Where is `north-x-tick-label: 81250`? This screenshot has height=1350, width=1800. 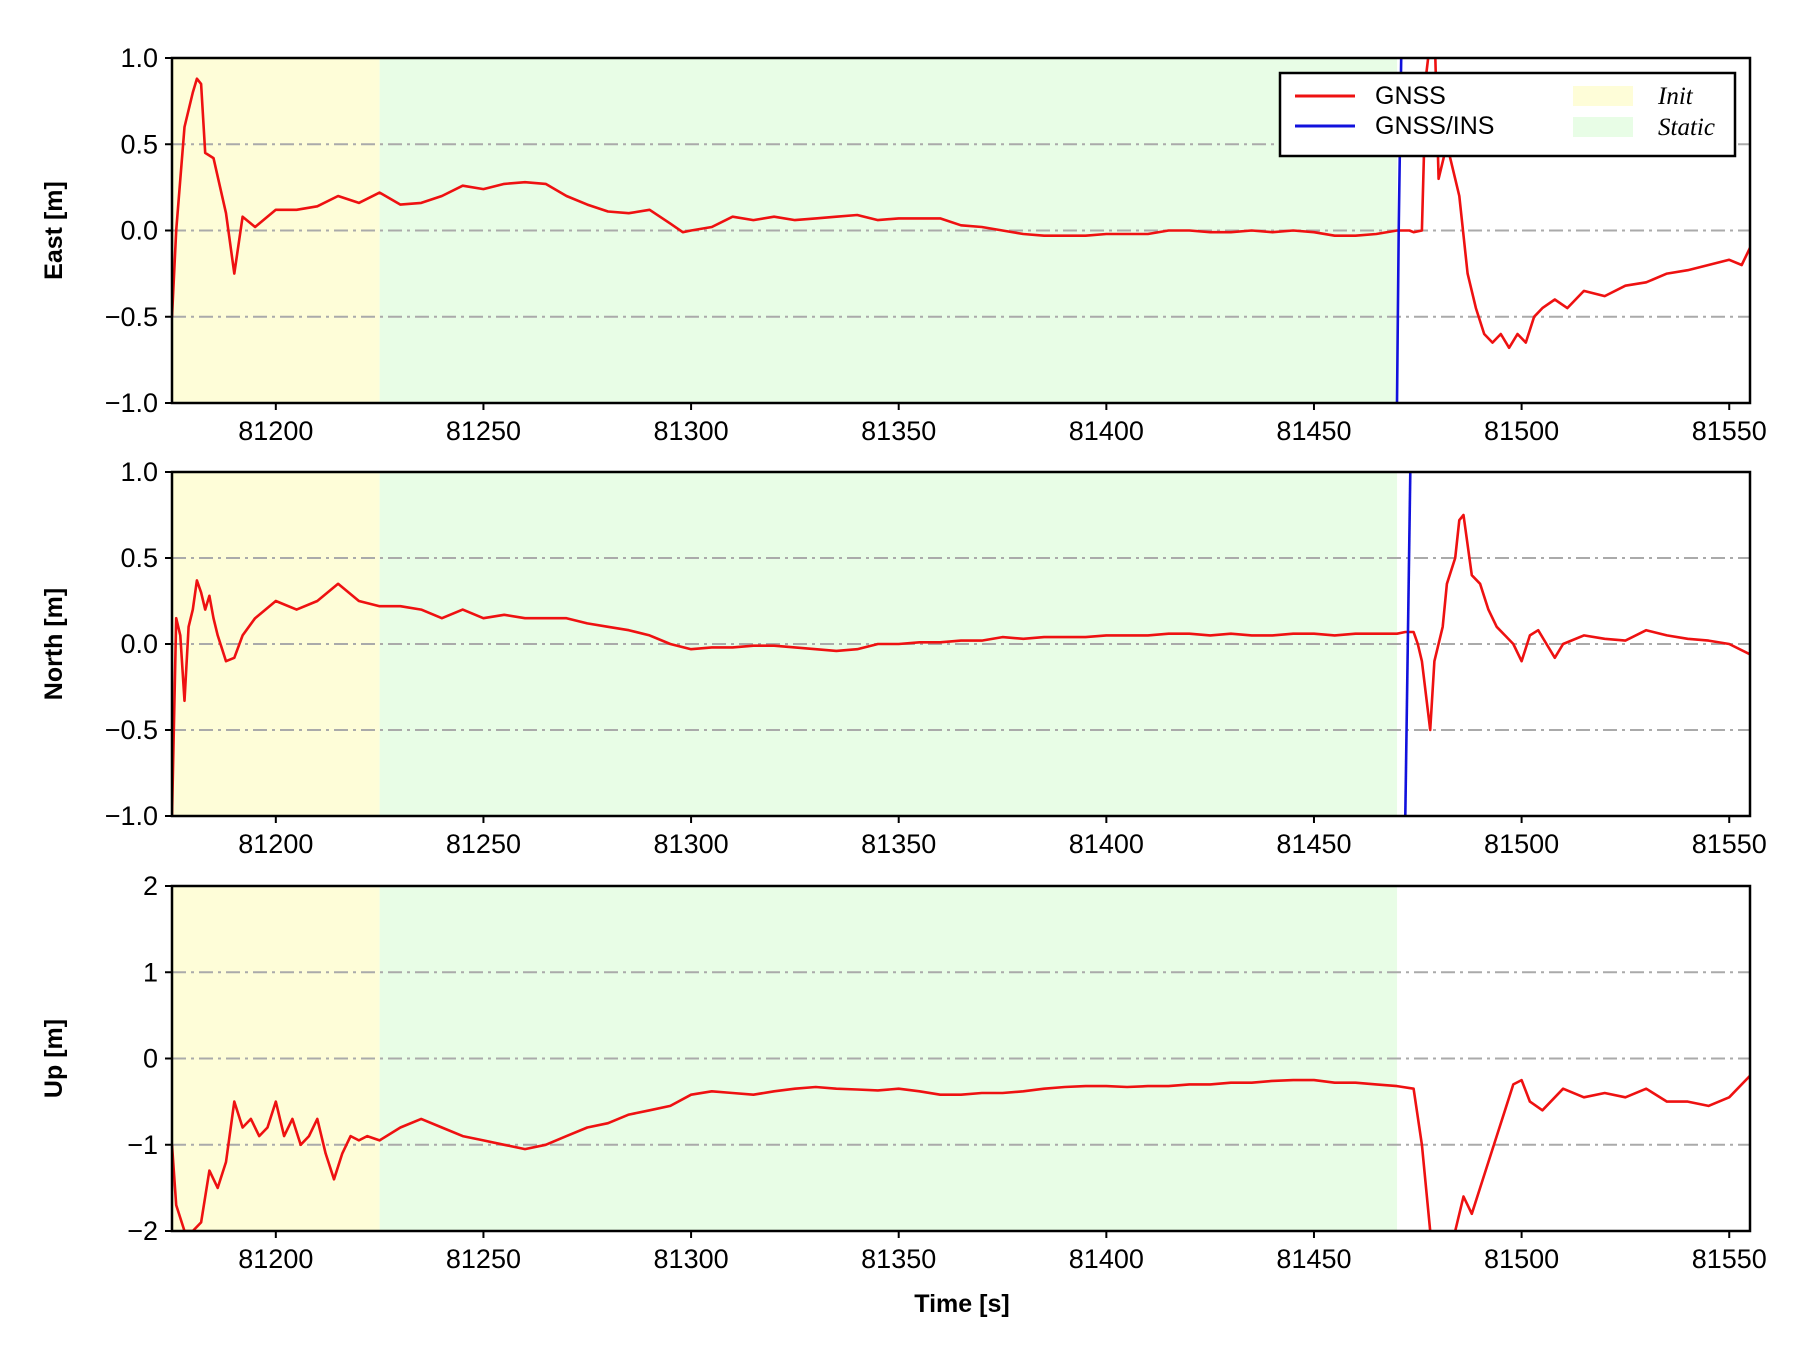 north-x-tick-label: 81250 is located at coordinates (483, 844).